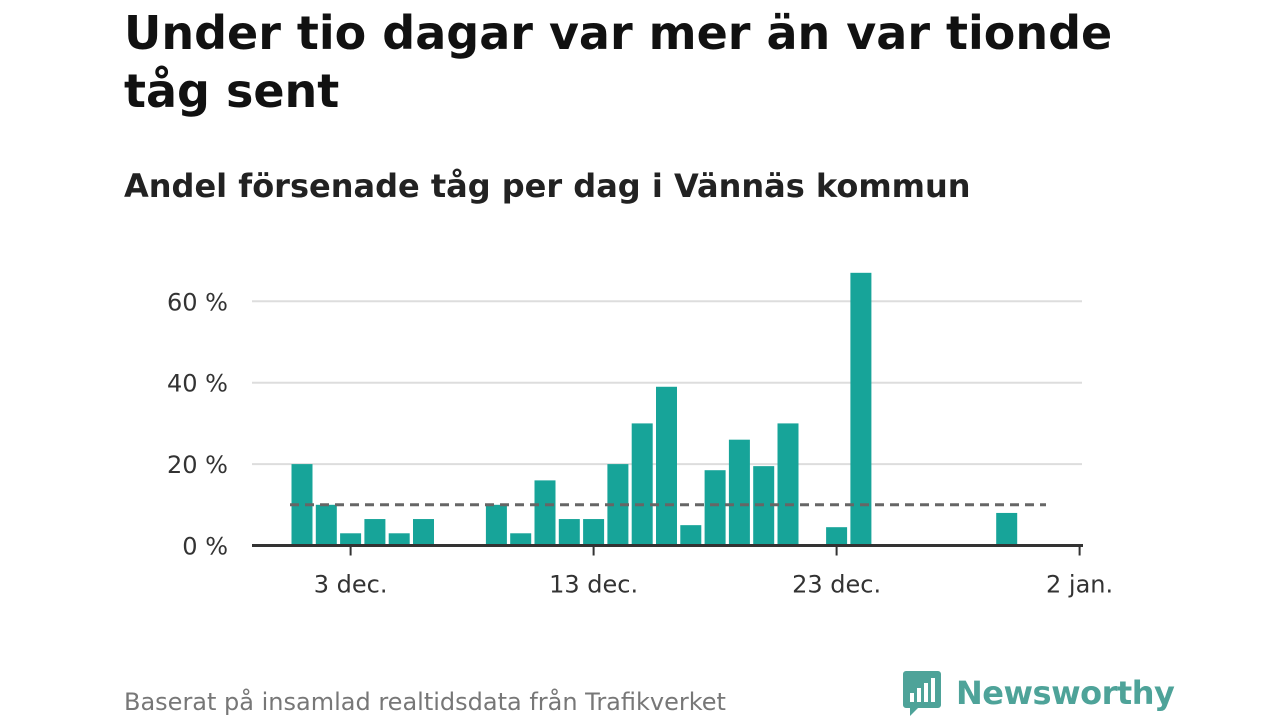 This screenshot has height=720, width=1280. Describe the element at coordinates (197, 424) in the screenshot. I see `y-axis-ticks: 0 % 20 % 40 % 60 %` at that location.